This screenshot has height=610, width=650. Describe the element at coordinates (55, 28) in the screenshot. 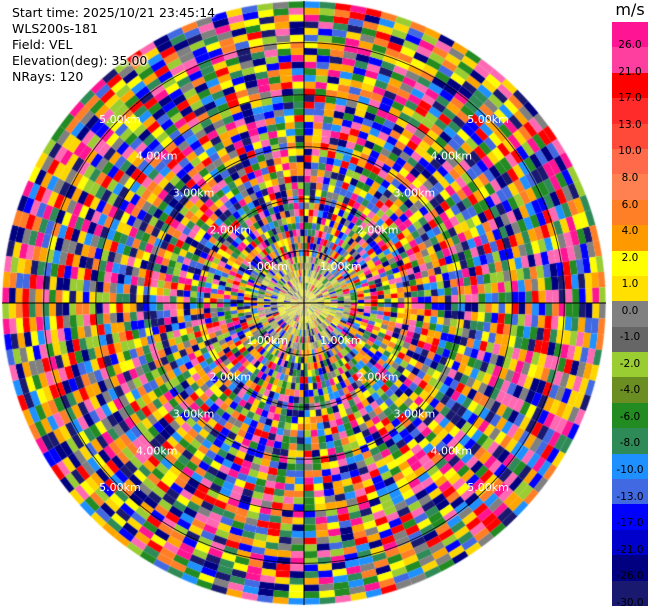

I see `site-name-text: WLS200s-181` at that location.